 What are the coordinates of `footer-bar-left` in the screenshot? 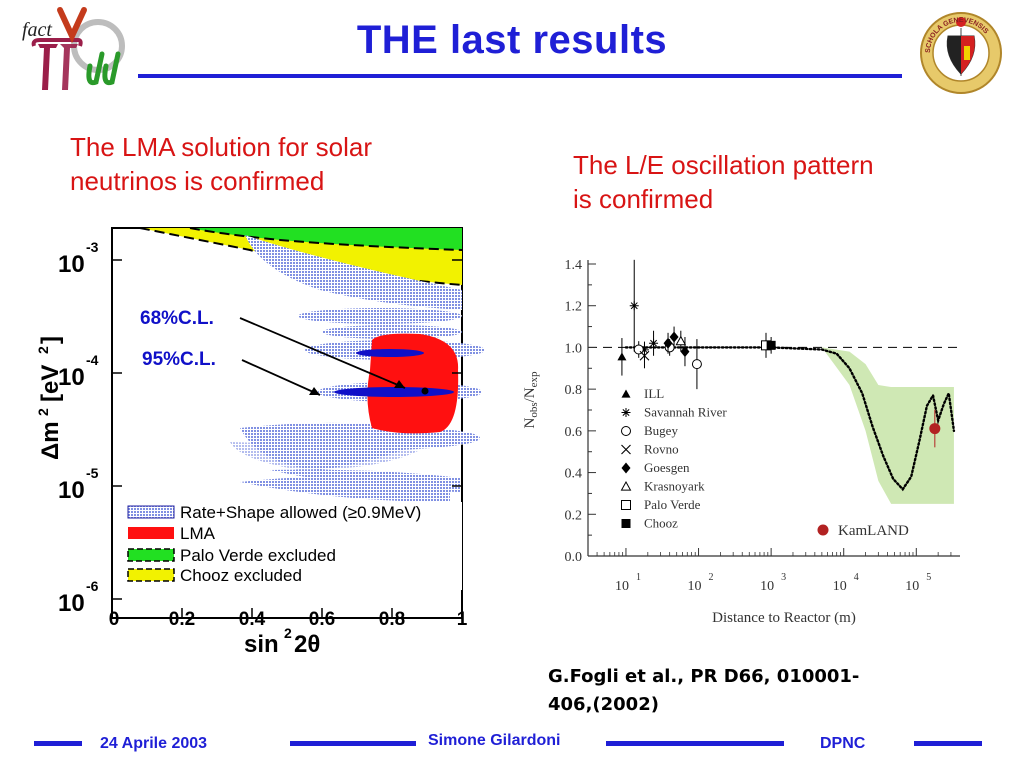 It's located at (58, 743).